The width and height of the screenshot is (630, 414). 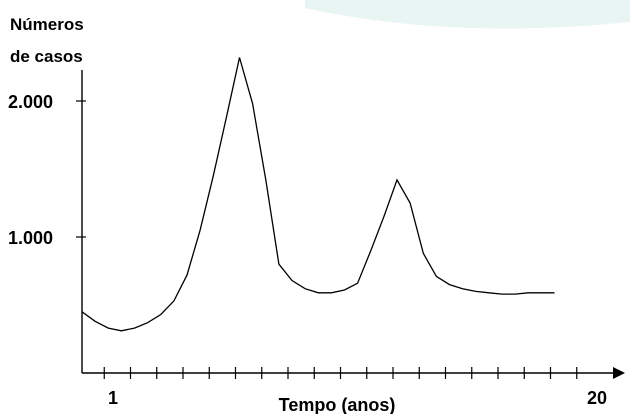 I want to click on decorative-background-shape, so click(x=467, y=14).